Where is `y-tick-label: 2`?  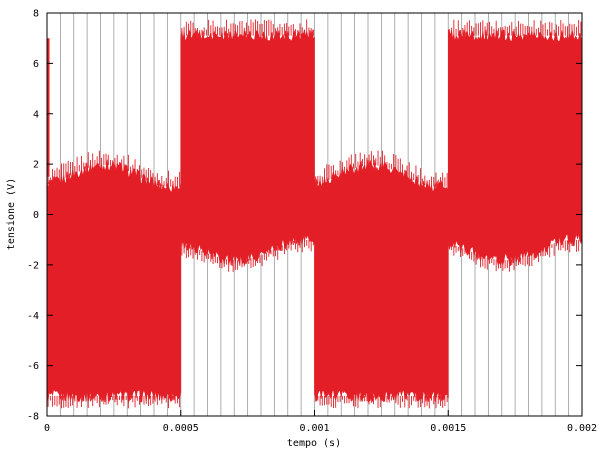
y-tick-label: 2 is located at coordinates (36, 165).